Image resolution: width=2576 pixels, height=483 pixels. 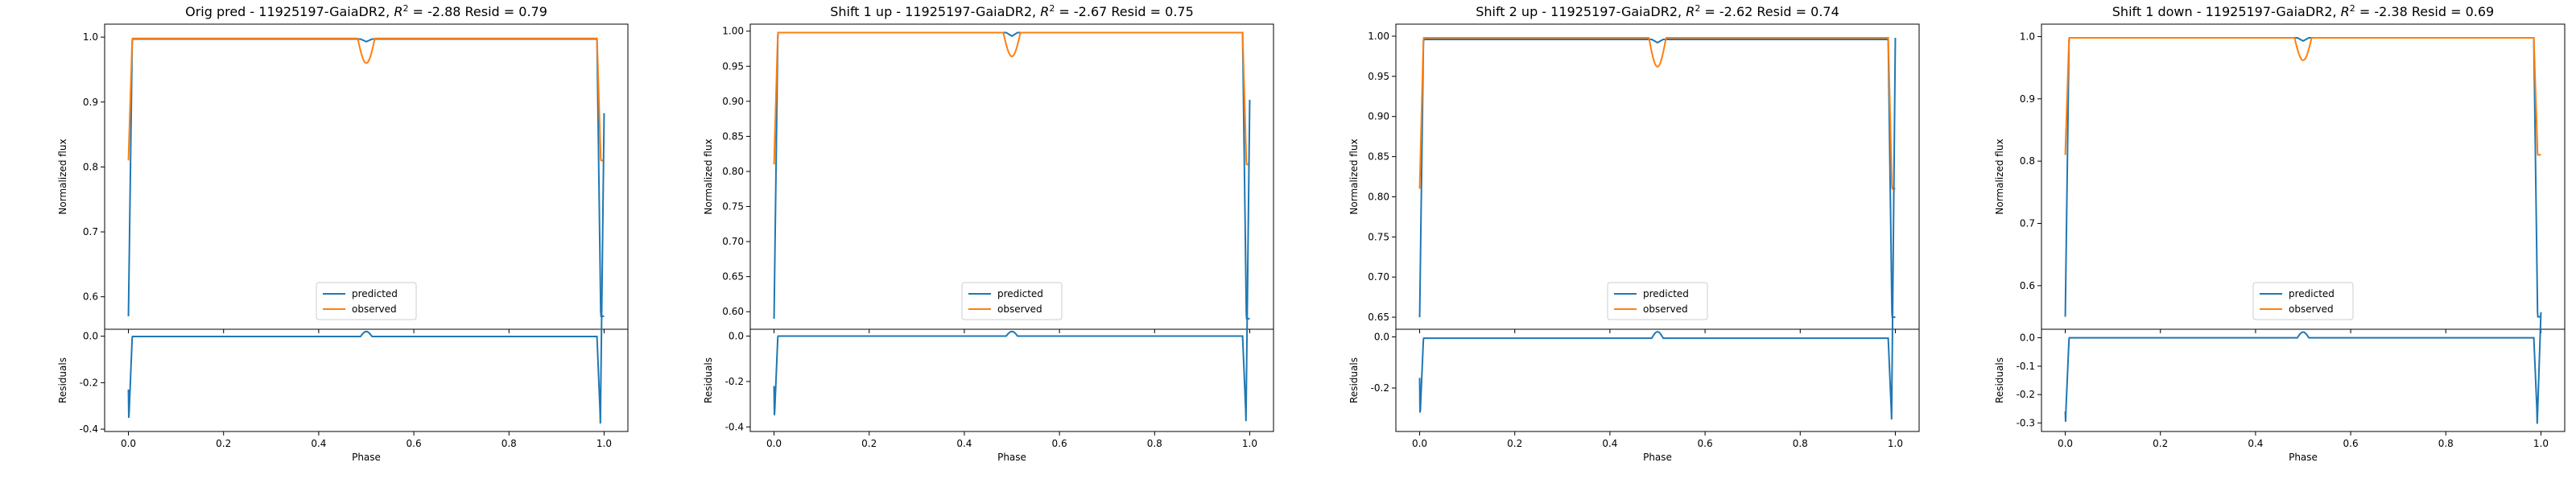 I want to click on chart-title-suffix: = -2.38 Resid = 0.69, so click(x=2424, y=11).